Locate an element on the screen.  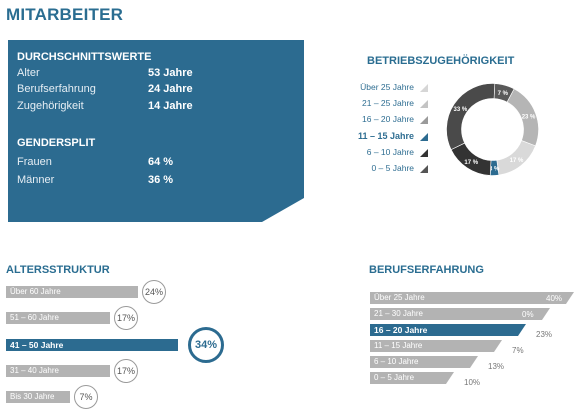
tenure-donut-chart: 7 % 23 % 17 % 3 % 17 % 33 % is located at coordinates (492, 129).